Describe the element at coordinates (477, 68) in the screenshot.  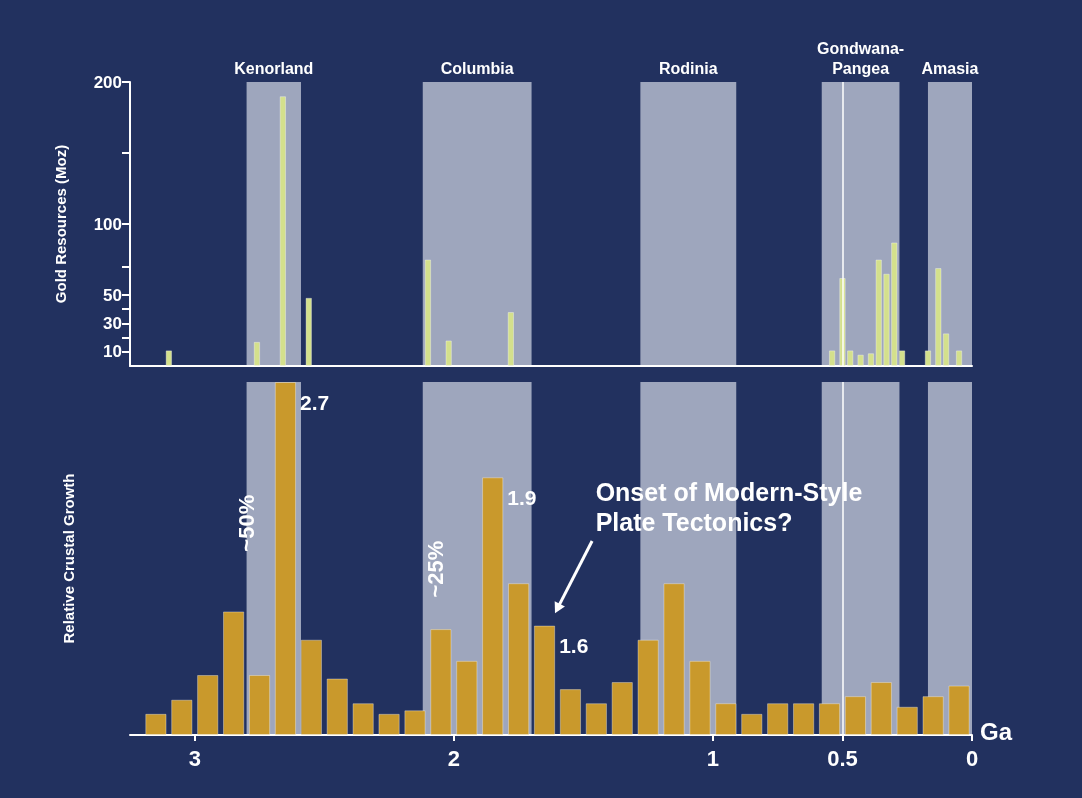
I see `band-label: Columbia` at that location.